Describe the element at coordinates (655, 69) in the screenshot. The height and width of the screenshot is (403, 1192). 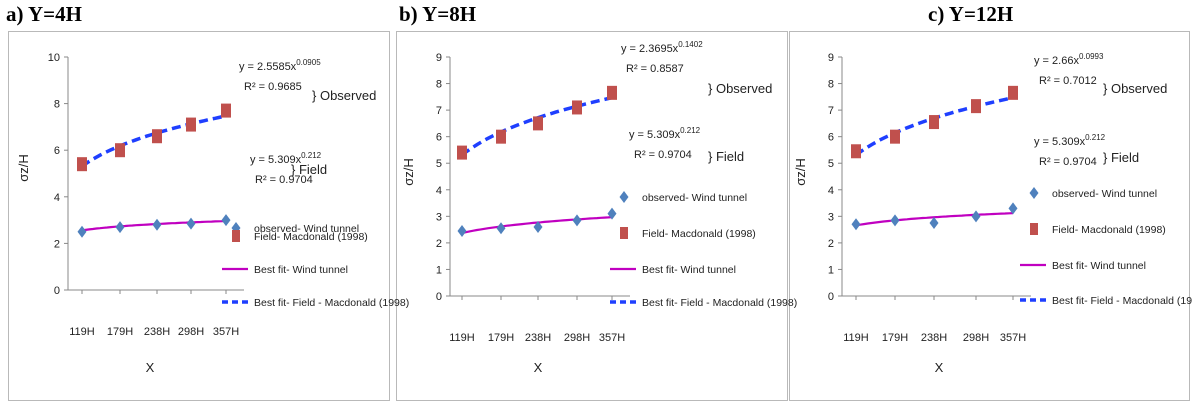
I see `r-squared-label: R² = 0.8587` at that location.